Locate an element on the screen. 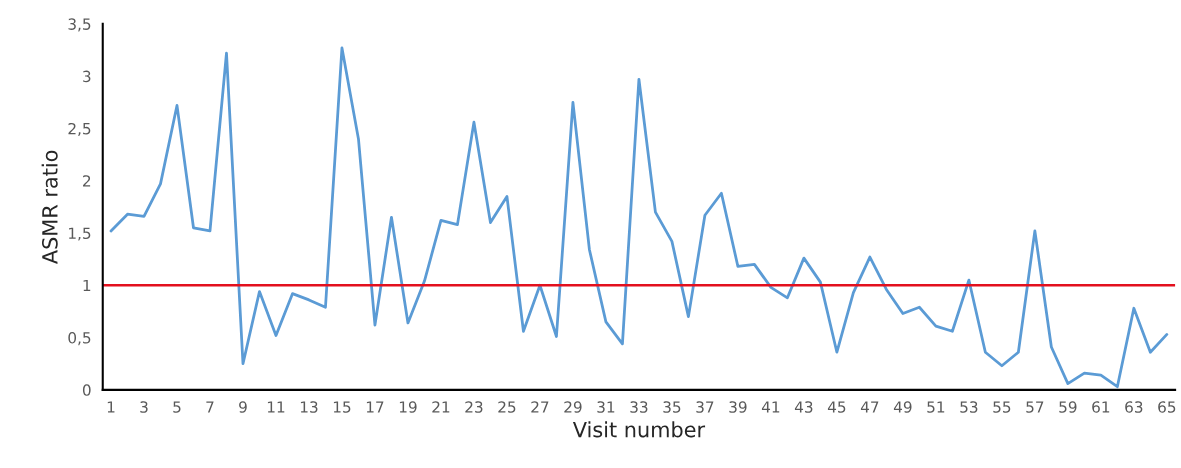  x-tick-label: 7 is located at coordinates (210, 407).